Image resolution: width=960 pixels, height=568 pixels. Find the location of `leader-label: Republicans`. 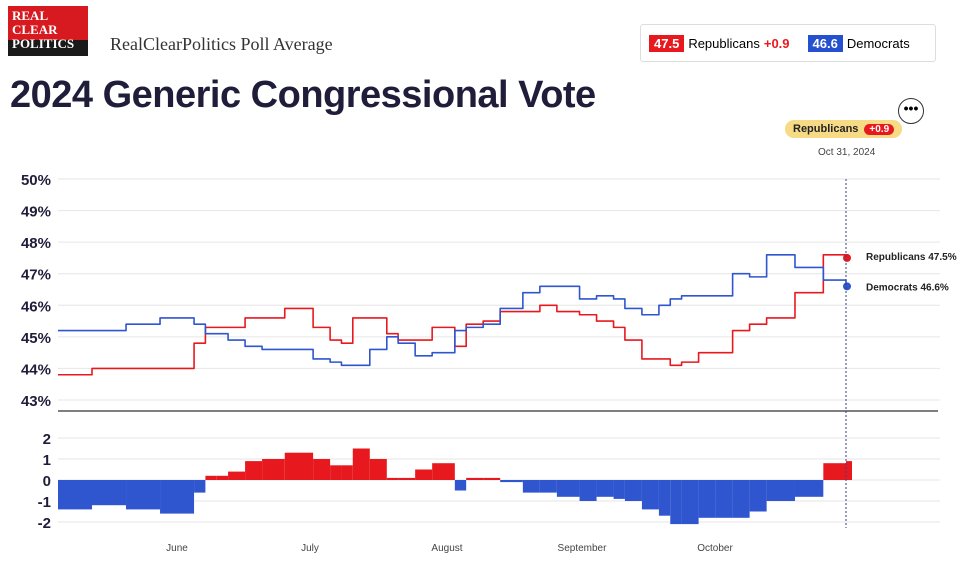

leader-label: Republicans is located at coordinates (826, 129).